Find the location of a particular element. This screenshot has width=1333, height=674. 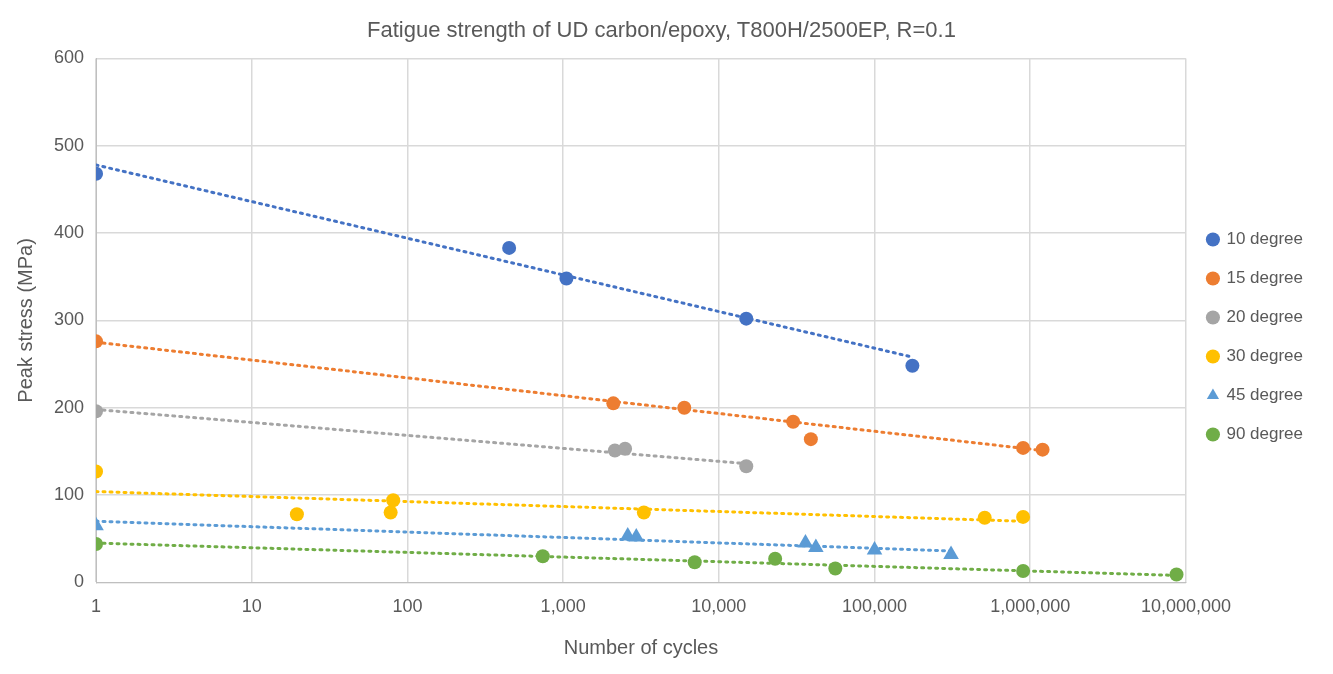

x-tick-label: 1 is located at coordinates (96, 606).